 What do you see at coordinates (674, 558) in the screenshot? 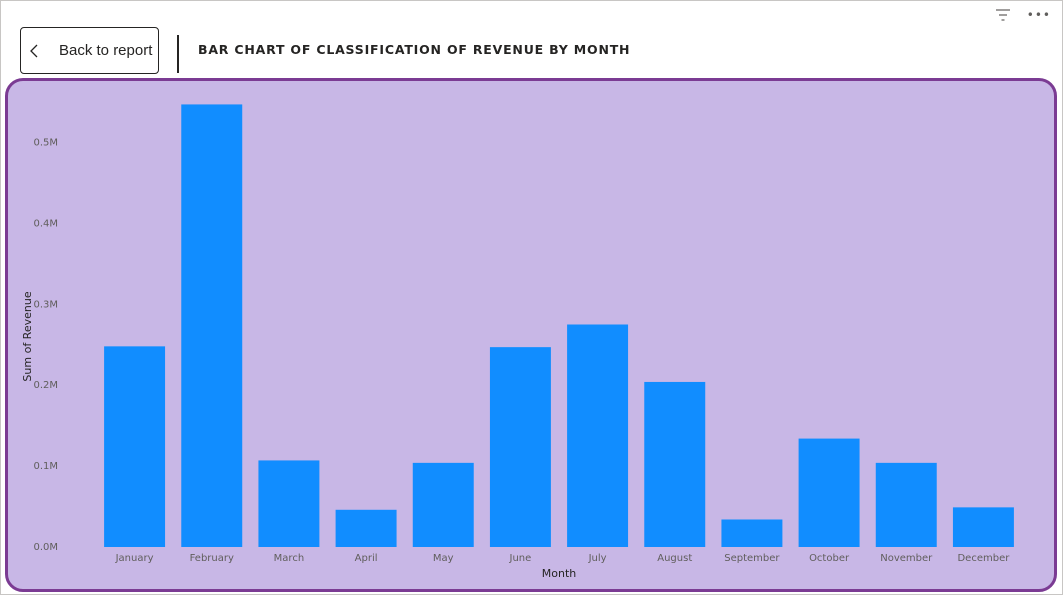
I see `x-tick-label: August` at bounding box center [674, 558].